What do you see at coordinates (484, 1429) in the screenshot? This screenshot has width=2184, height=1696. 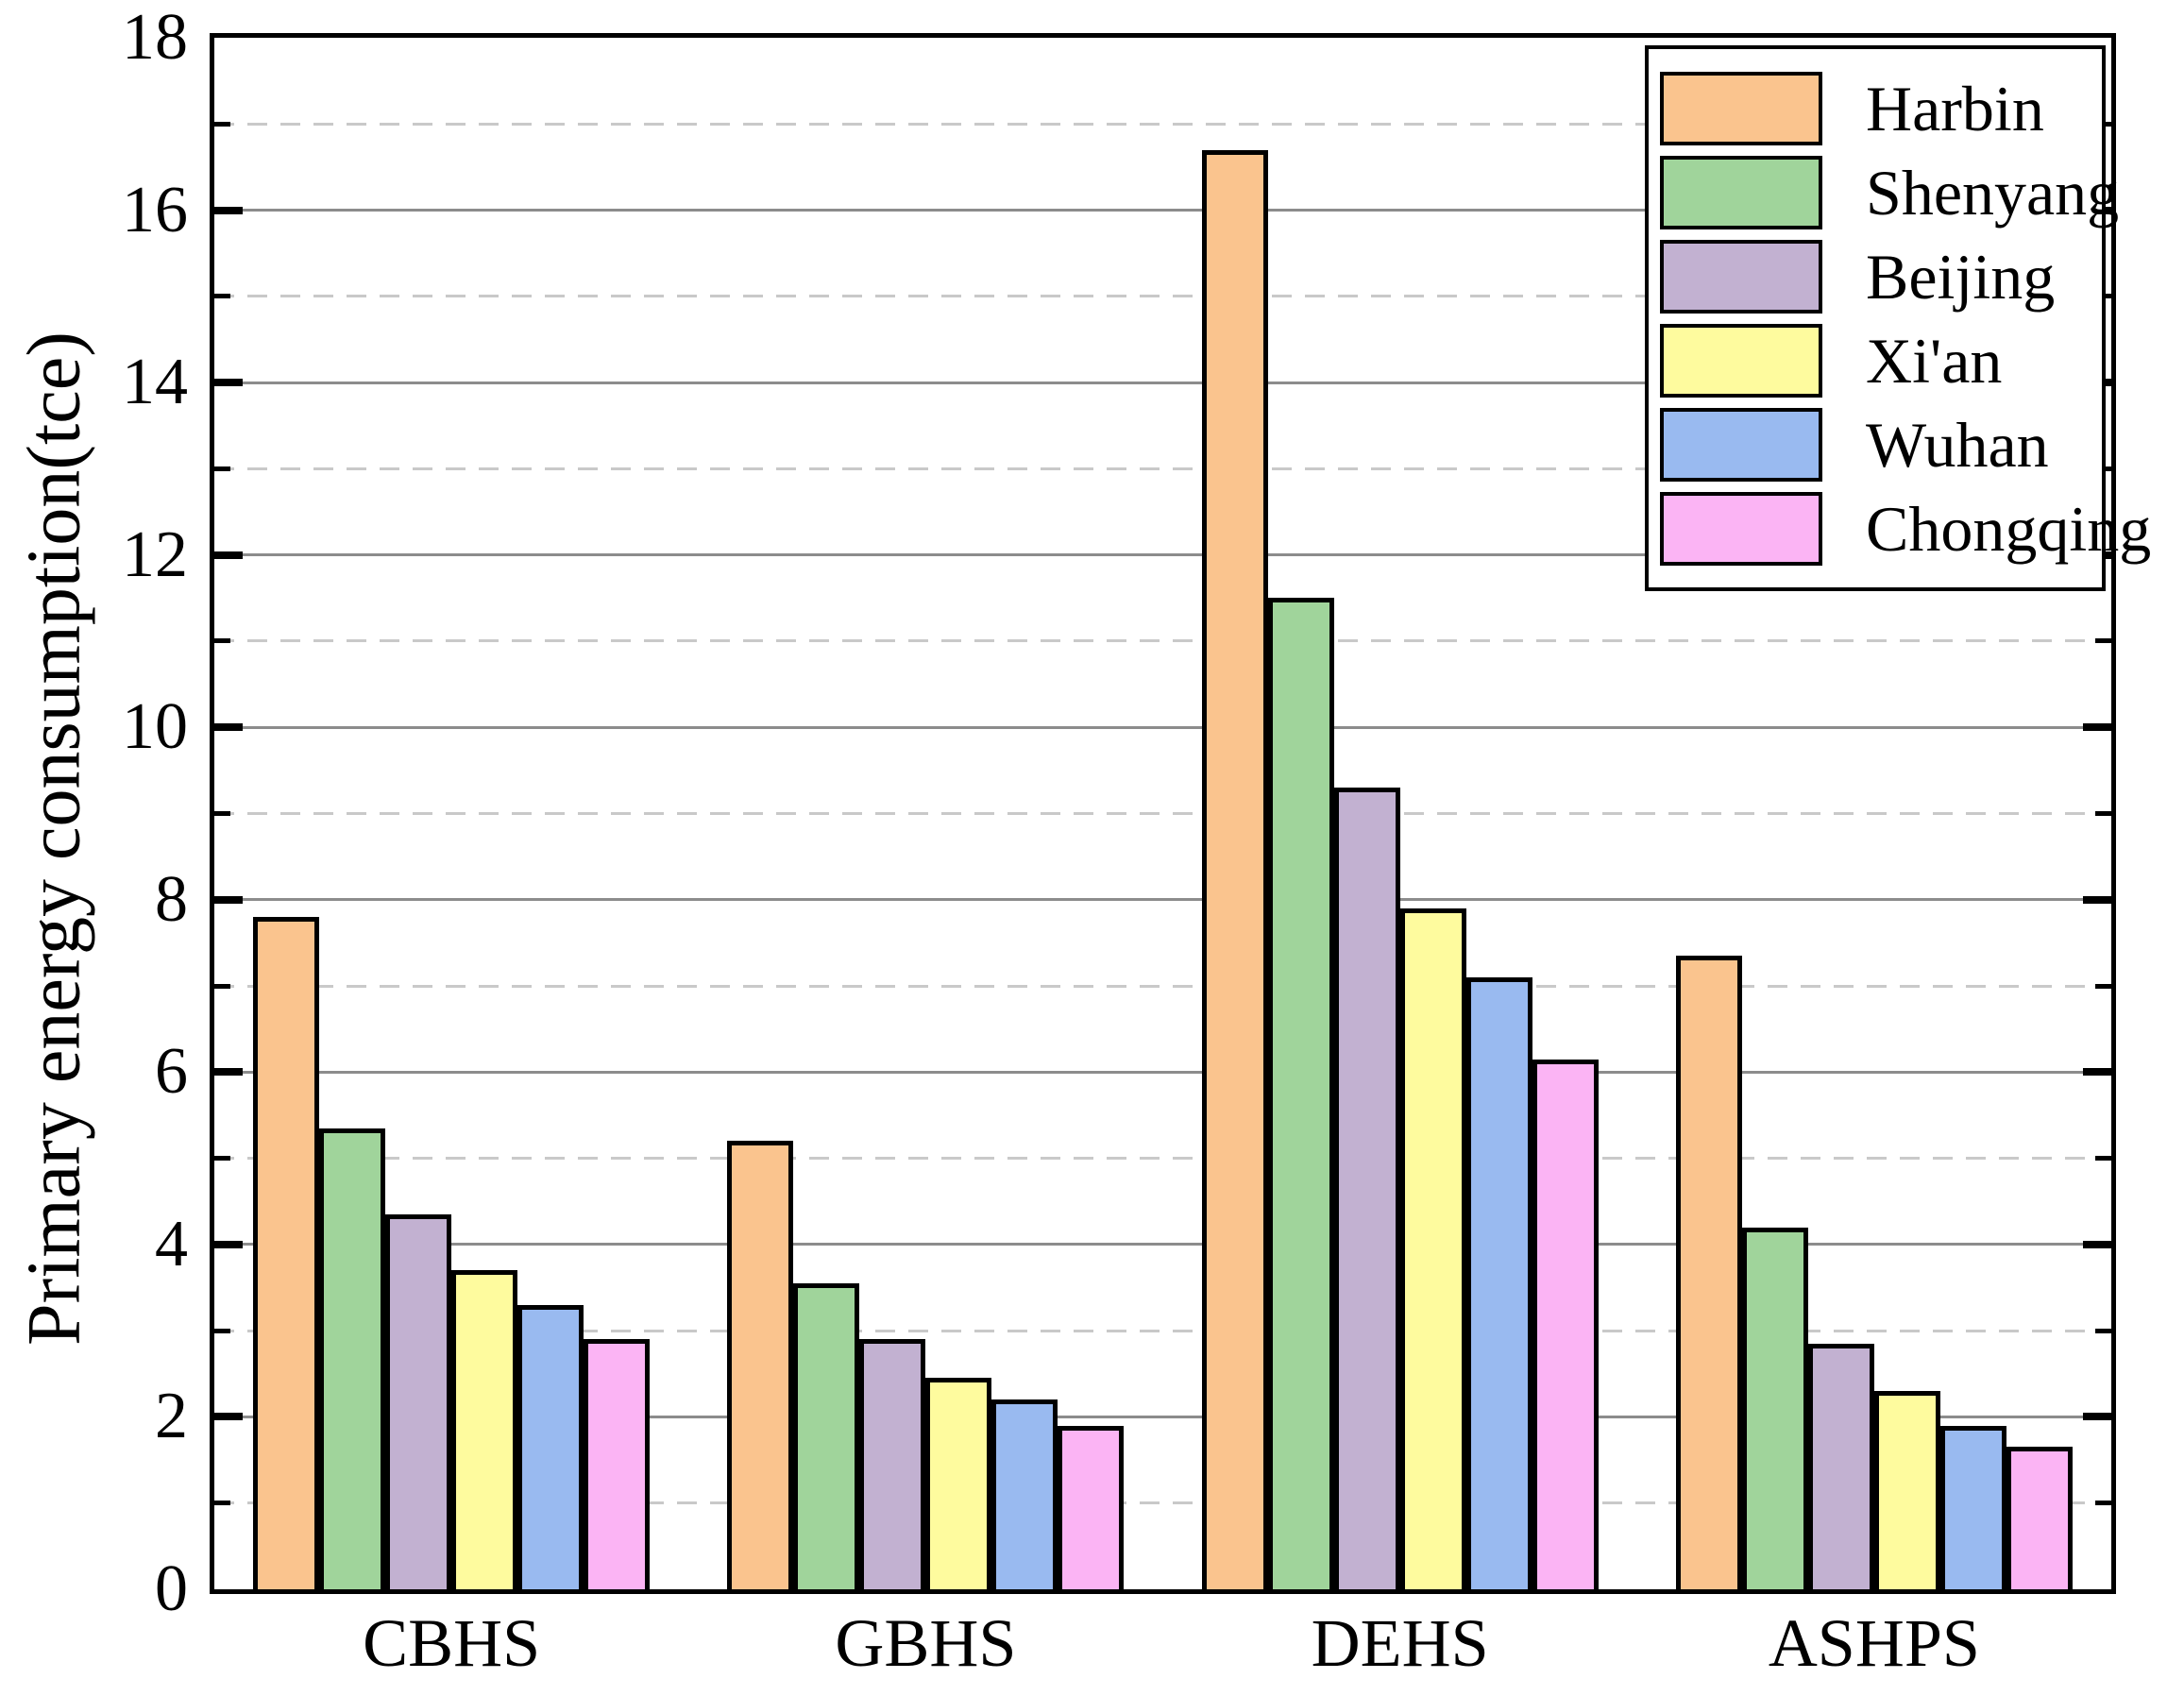 I see `bar-xi-an-cbhs` at bounding box center [484, 1429].